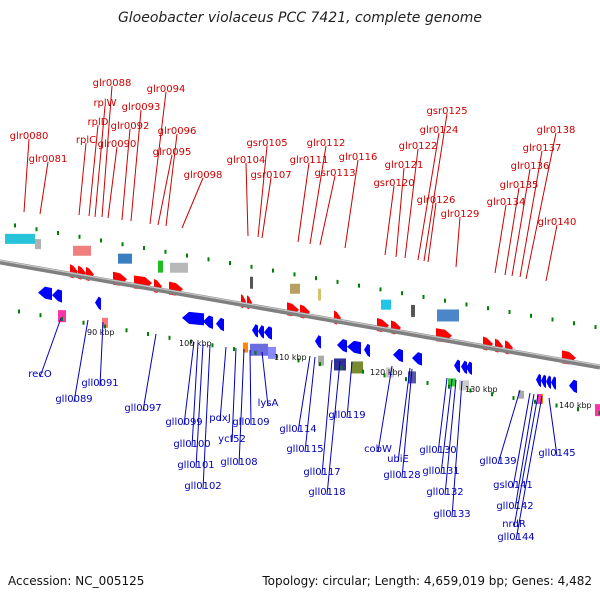 The image size is (600, 600). I want to click on gene-label: glr0124, so click(439, 130).